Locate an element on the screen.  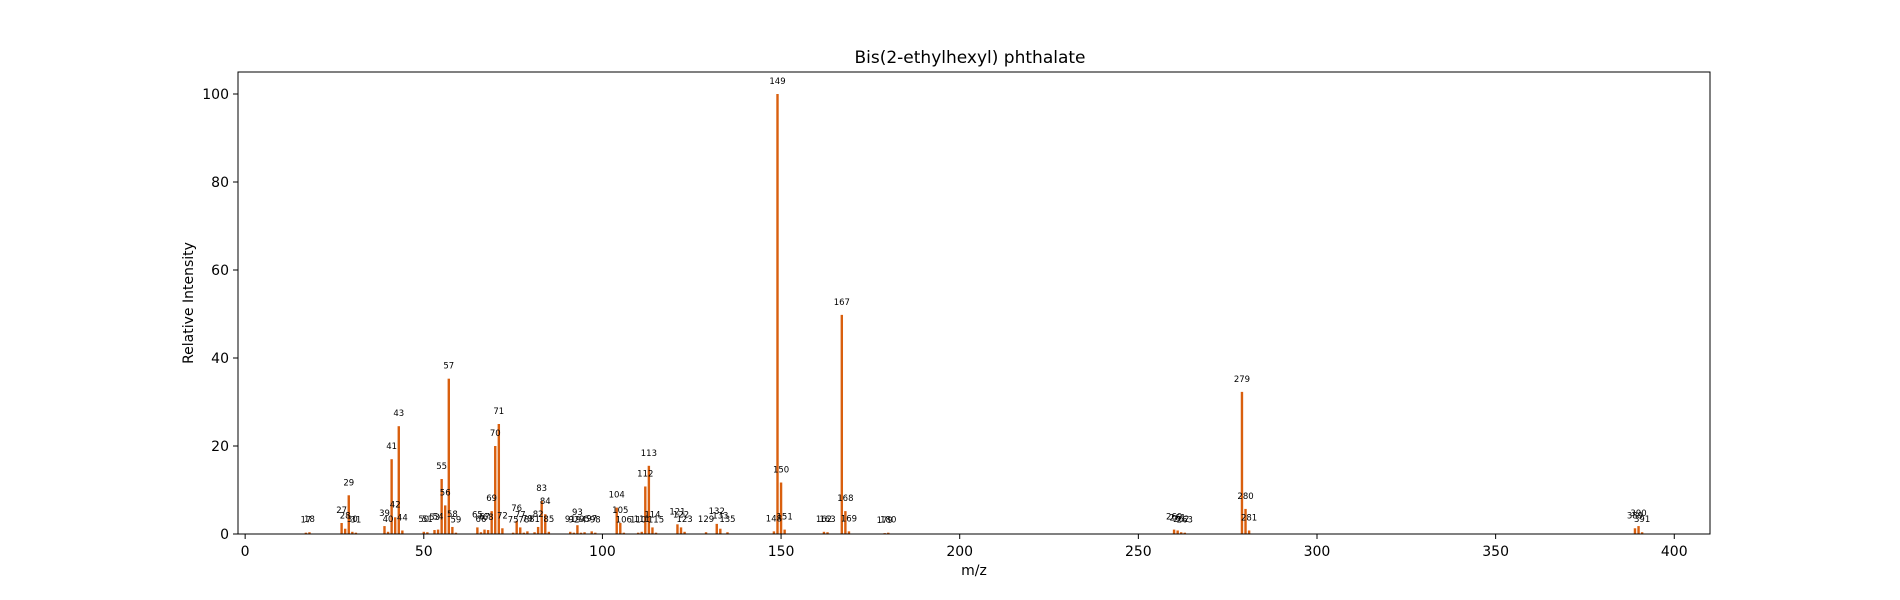
peak-label-71: 71 is located at coordinates (498, 412).